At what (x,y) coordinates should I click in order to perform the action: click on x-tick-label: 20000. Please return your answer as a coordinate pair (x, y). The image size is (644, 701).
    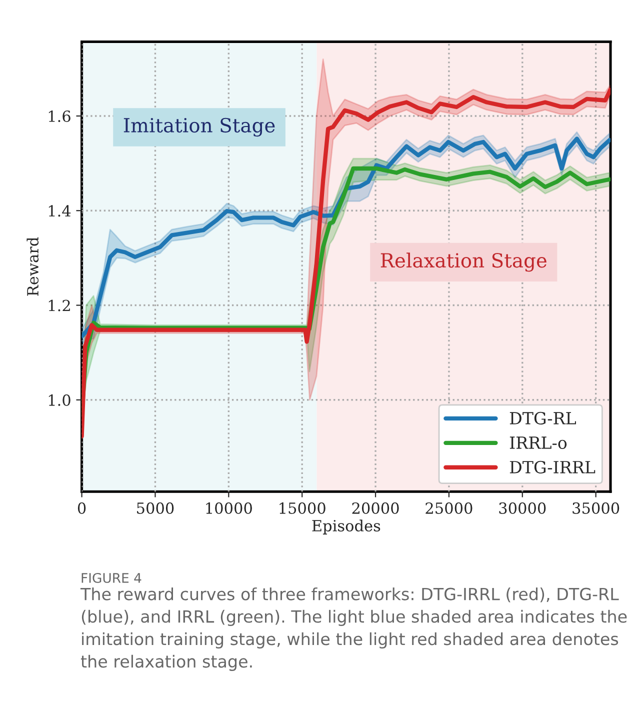
    Looking at the image, I should click on (375, 508).